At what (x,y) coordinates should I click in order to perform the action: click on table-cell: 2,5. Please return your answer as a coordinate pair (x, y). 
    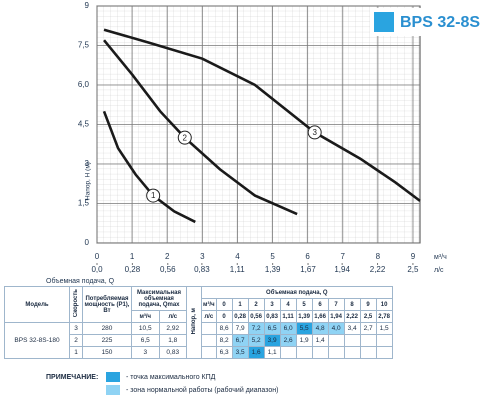
    Looking at the image, I should click on (368, 316).